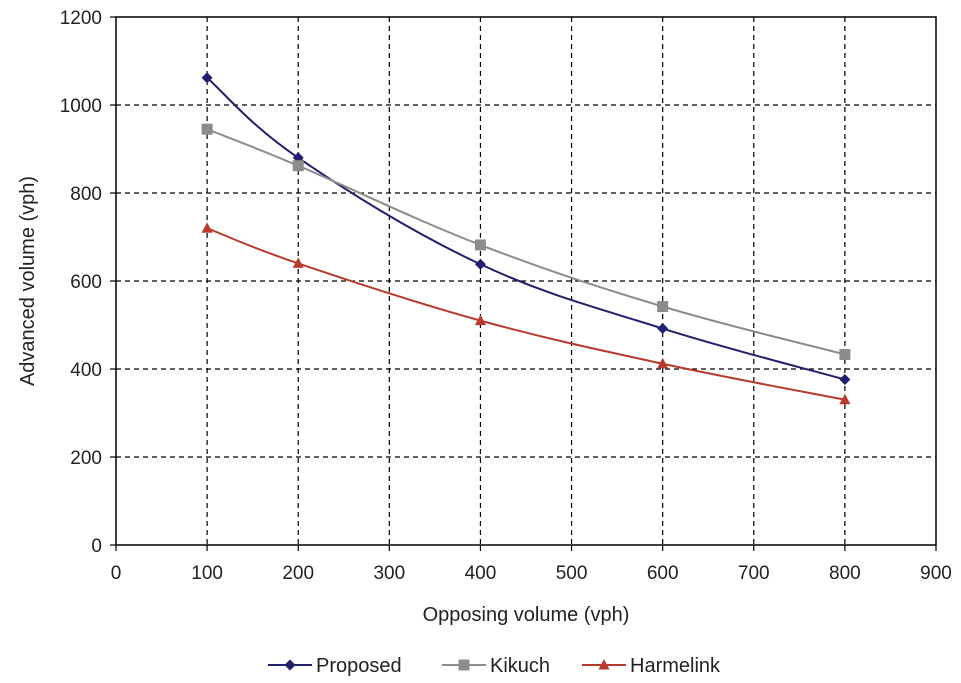  What do you see at coordinates (845, 573) in the screenshot?
I see `x-tick-label: 800` at bounding box center [845, 573].